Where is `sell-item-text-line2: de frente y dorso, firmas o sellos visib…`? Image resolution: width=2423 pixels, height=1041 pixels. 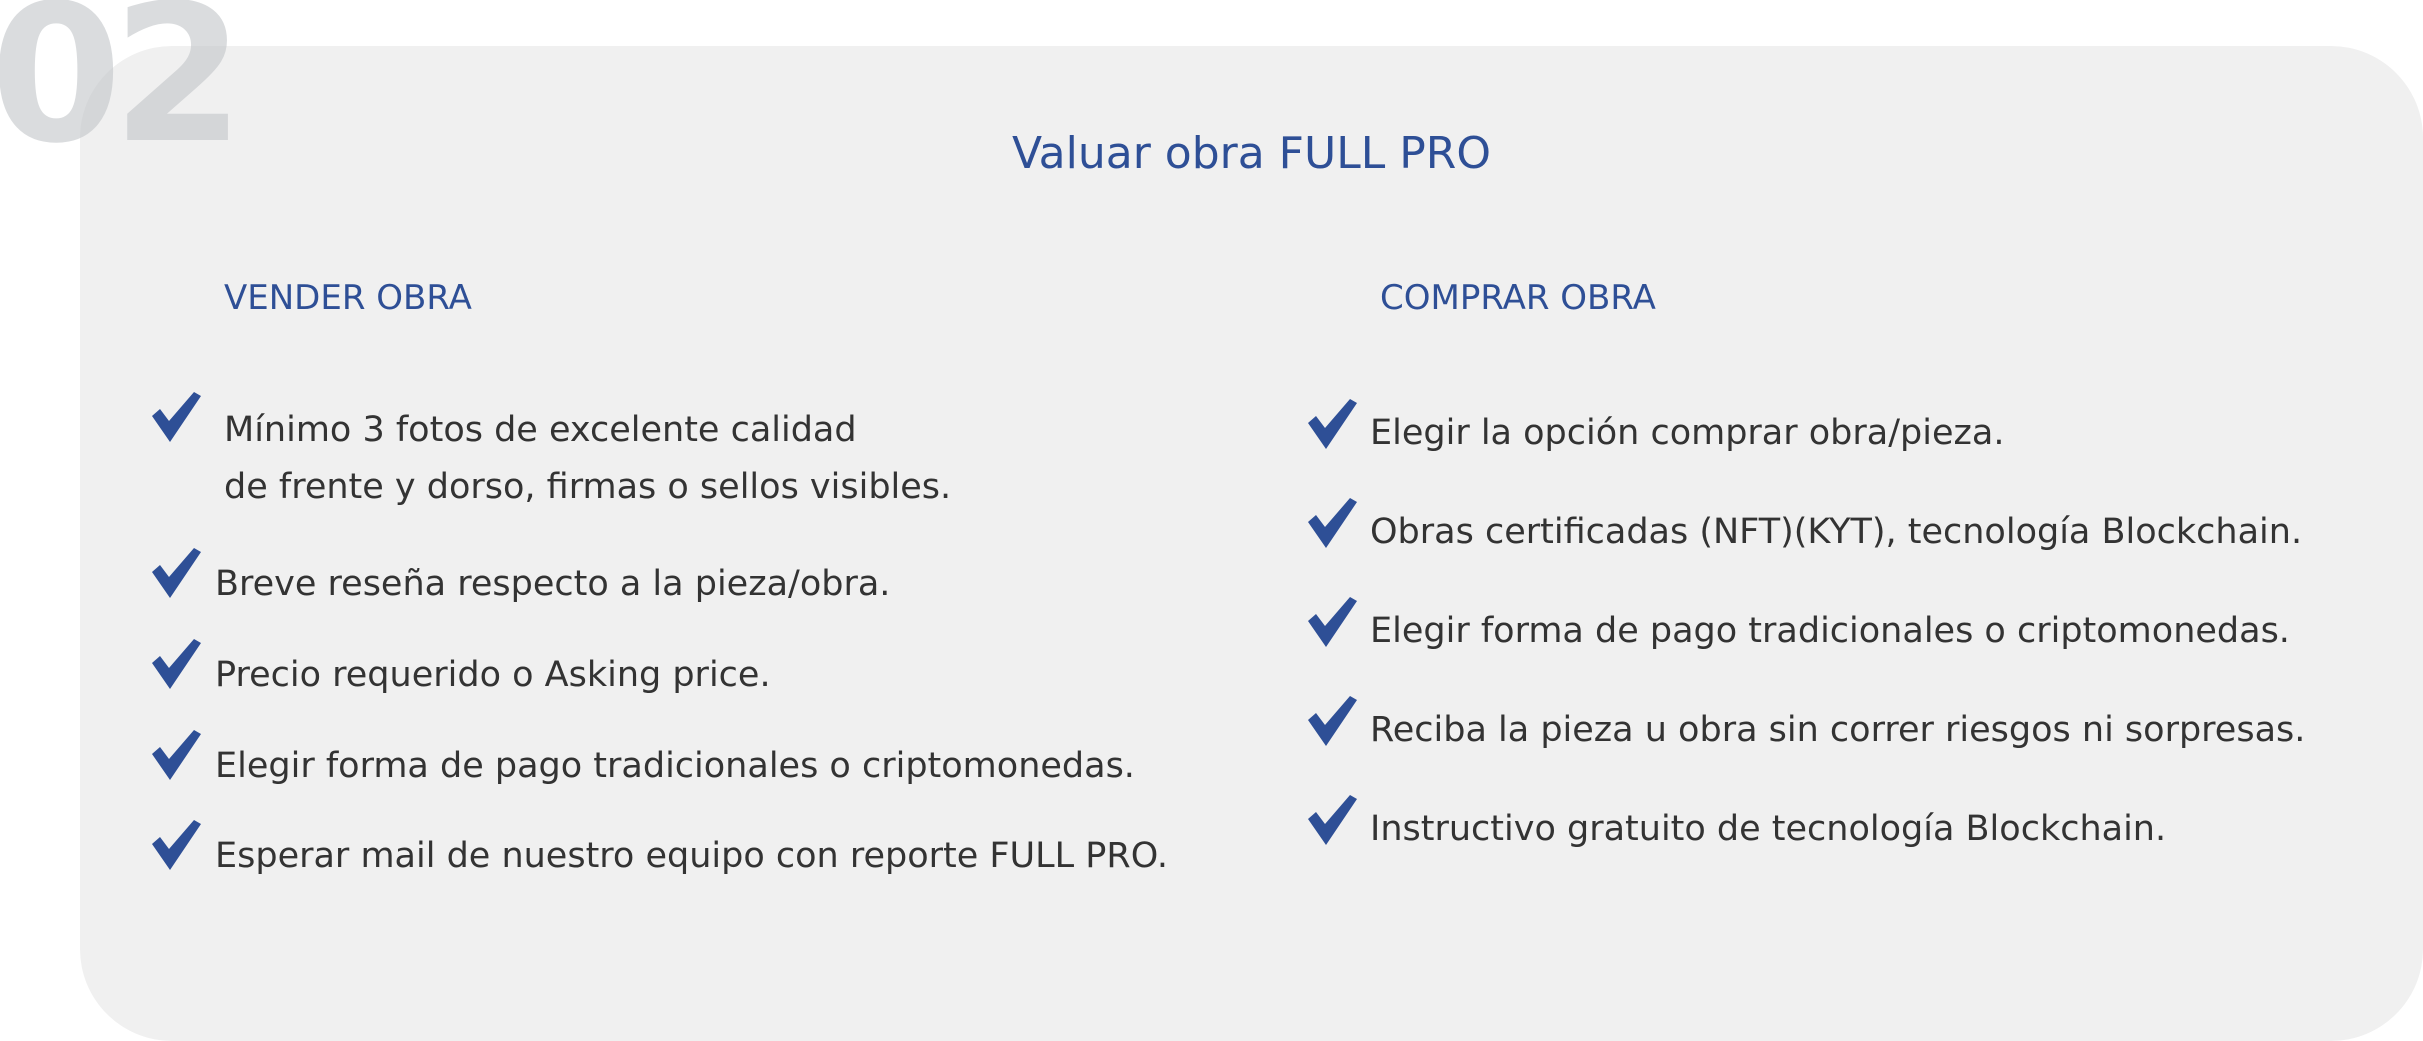
sell-item-text-line2: de frente y dorso, firmas o sellos visib… is located at coordinates (588, 487).